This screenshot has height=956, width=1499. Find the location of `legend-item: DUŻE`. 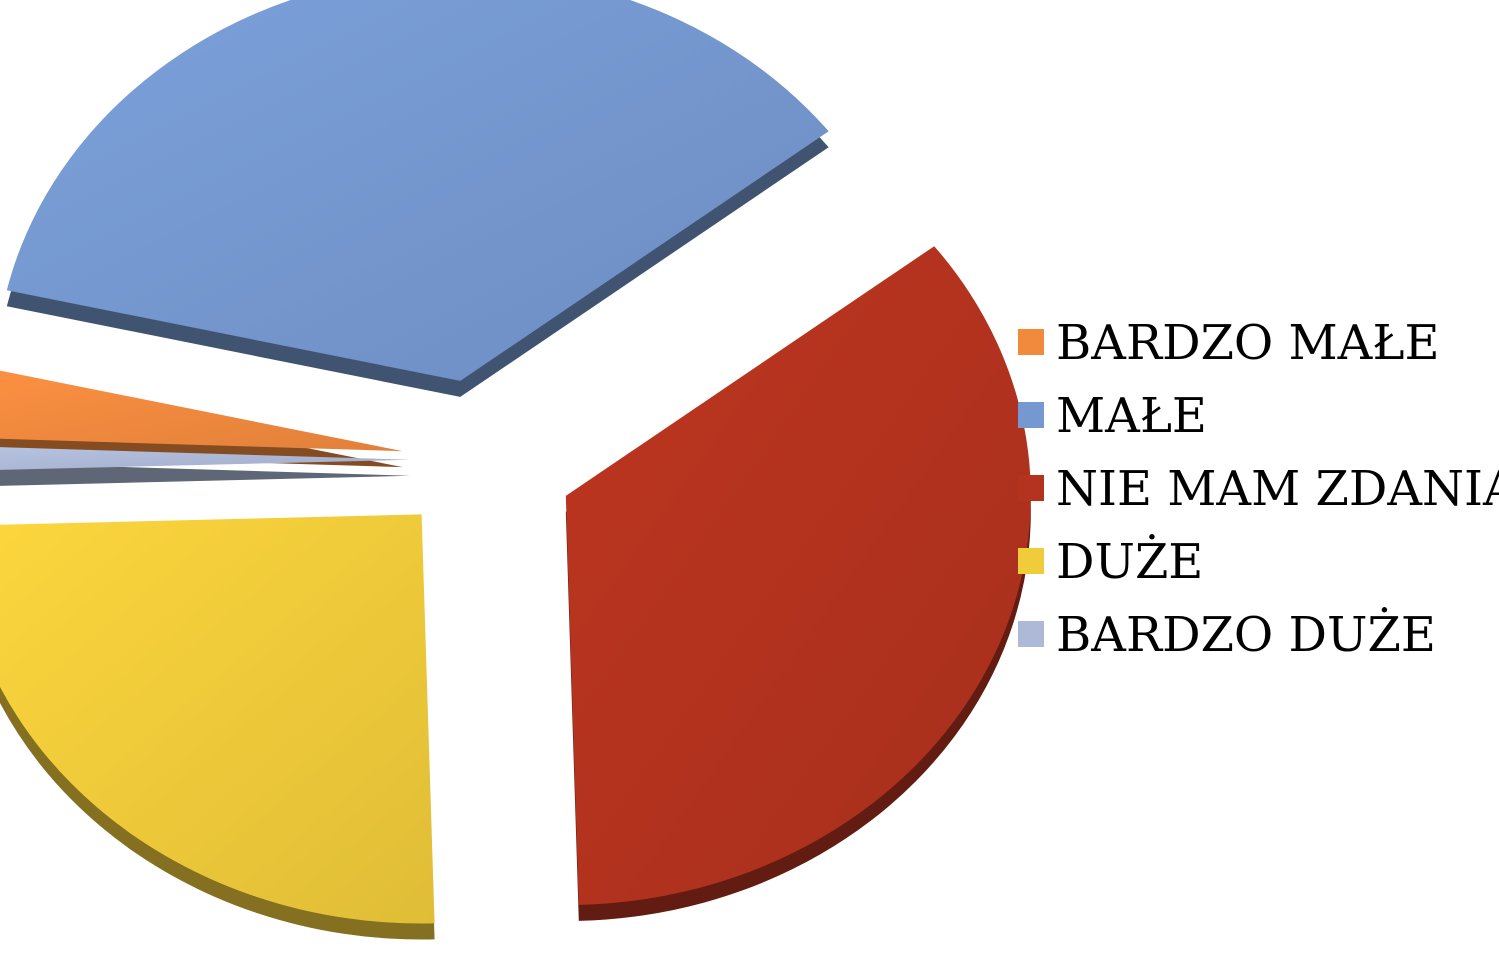

legend-item: DUŻE is located at coordinates (1110, 561).